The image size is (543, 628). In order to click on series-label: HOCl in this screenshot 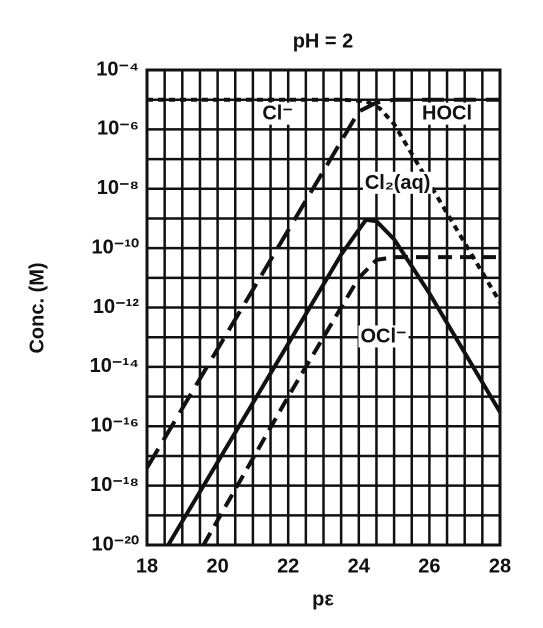, I will do `click(447, 114)`.